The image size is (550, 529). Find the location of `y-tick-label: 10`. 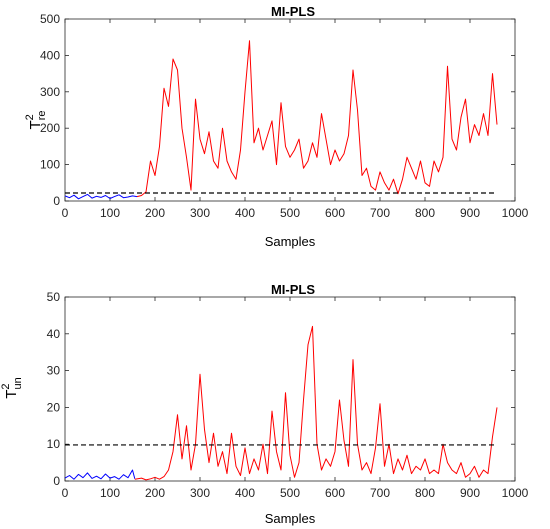

y-tick-label: 10 is located at coordinates (54, 444).